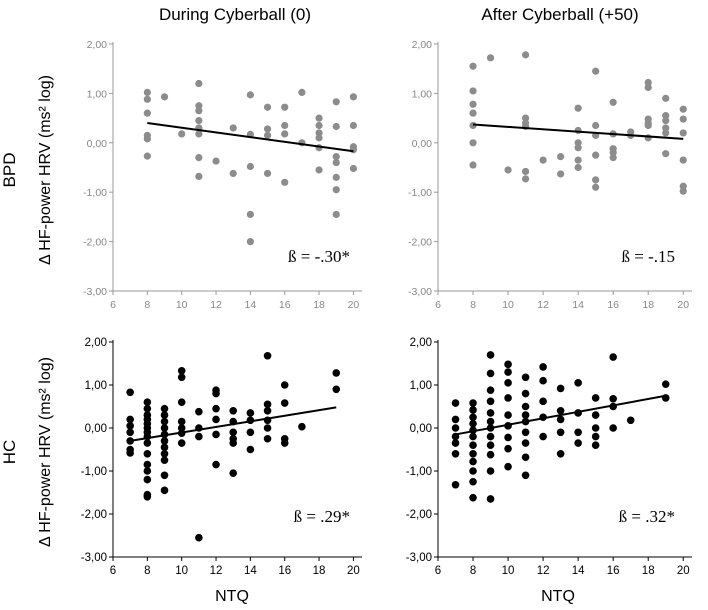  What do you see at coordinates (96, 386) in the screenshot?
I see `y-tick-label-hc-during: 1,00` at bounding box center [96, 386].